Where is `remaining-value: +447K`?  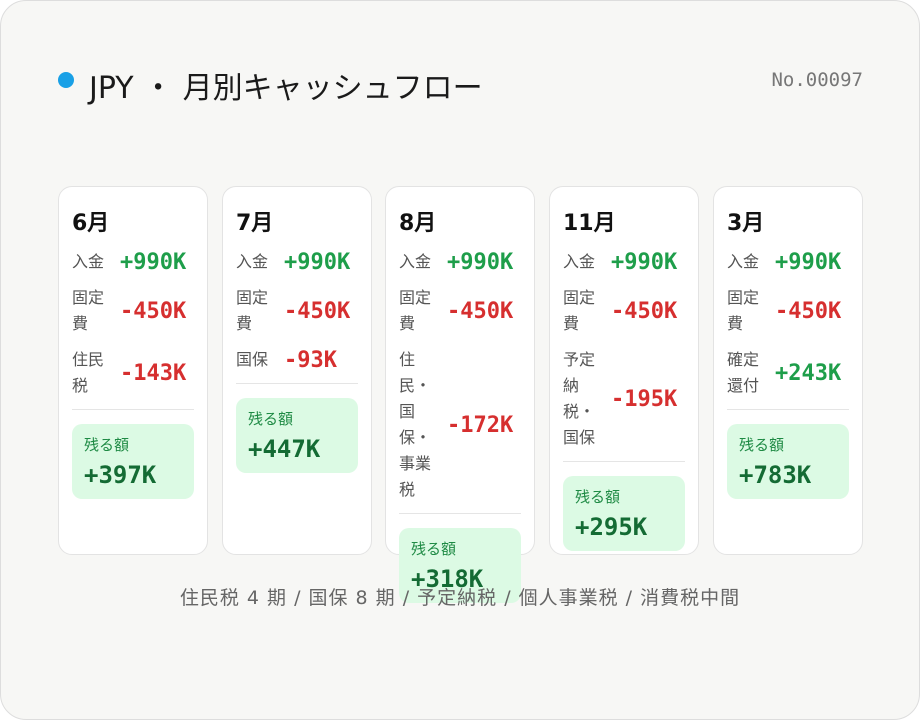
remaining-value: +447K is located at coordinates (284, 449).